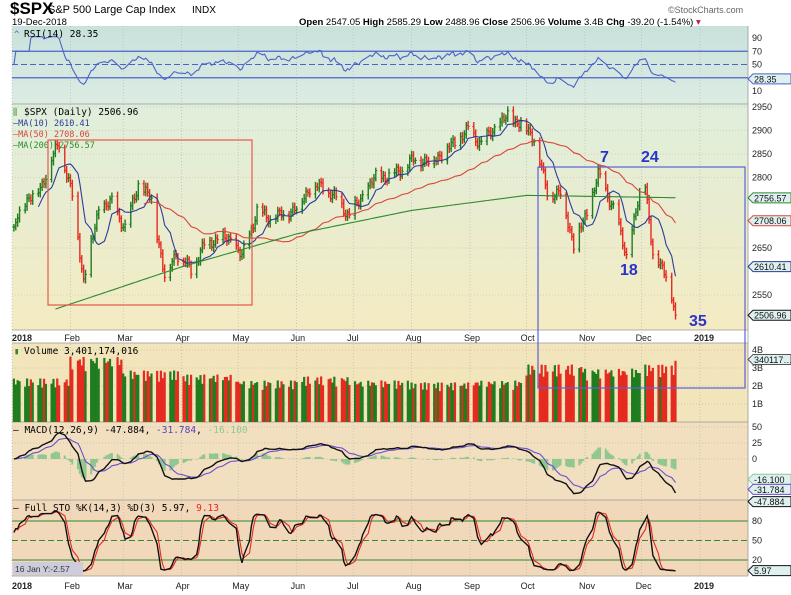 The width and height of the screenshot is (791, 595). Describe the element at coordinates (344, 62) in the screenshot. I see `rsi-line` at that location.